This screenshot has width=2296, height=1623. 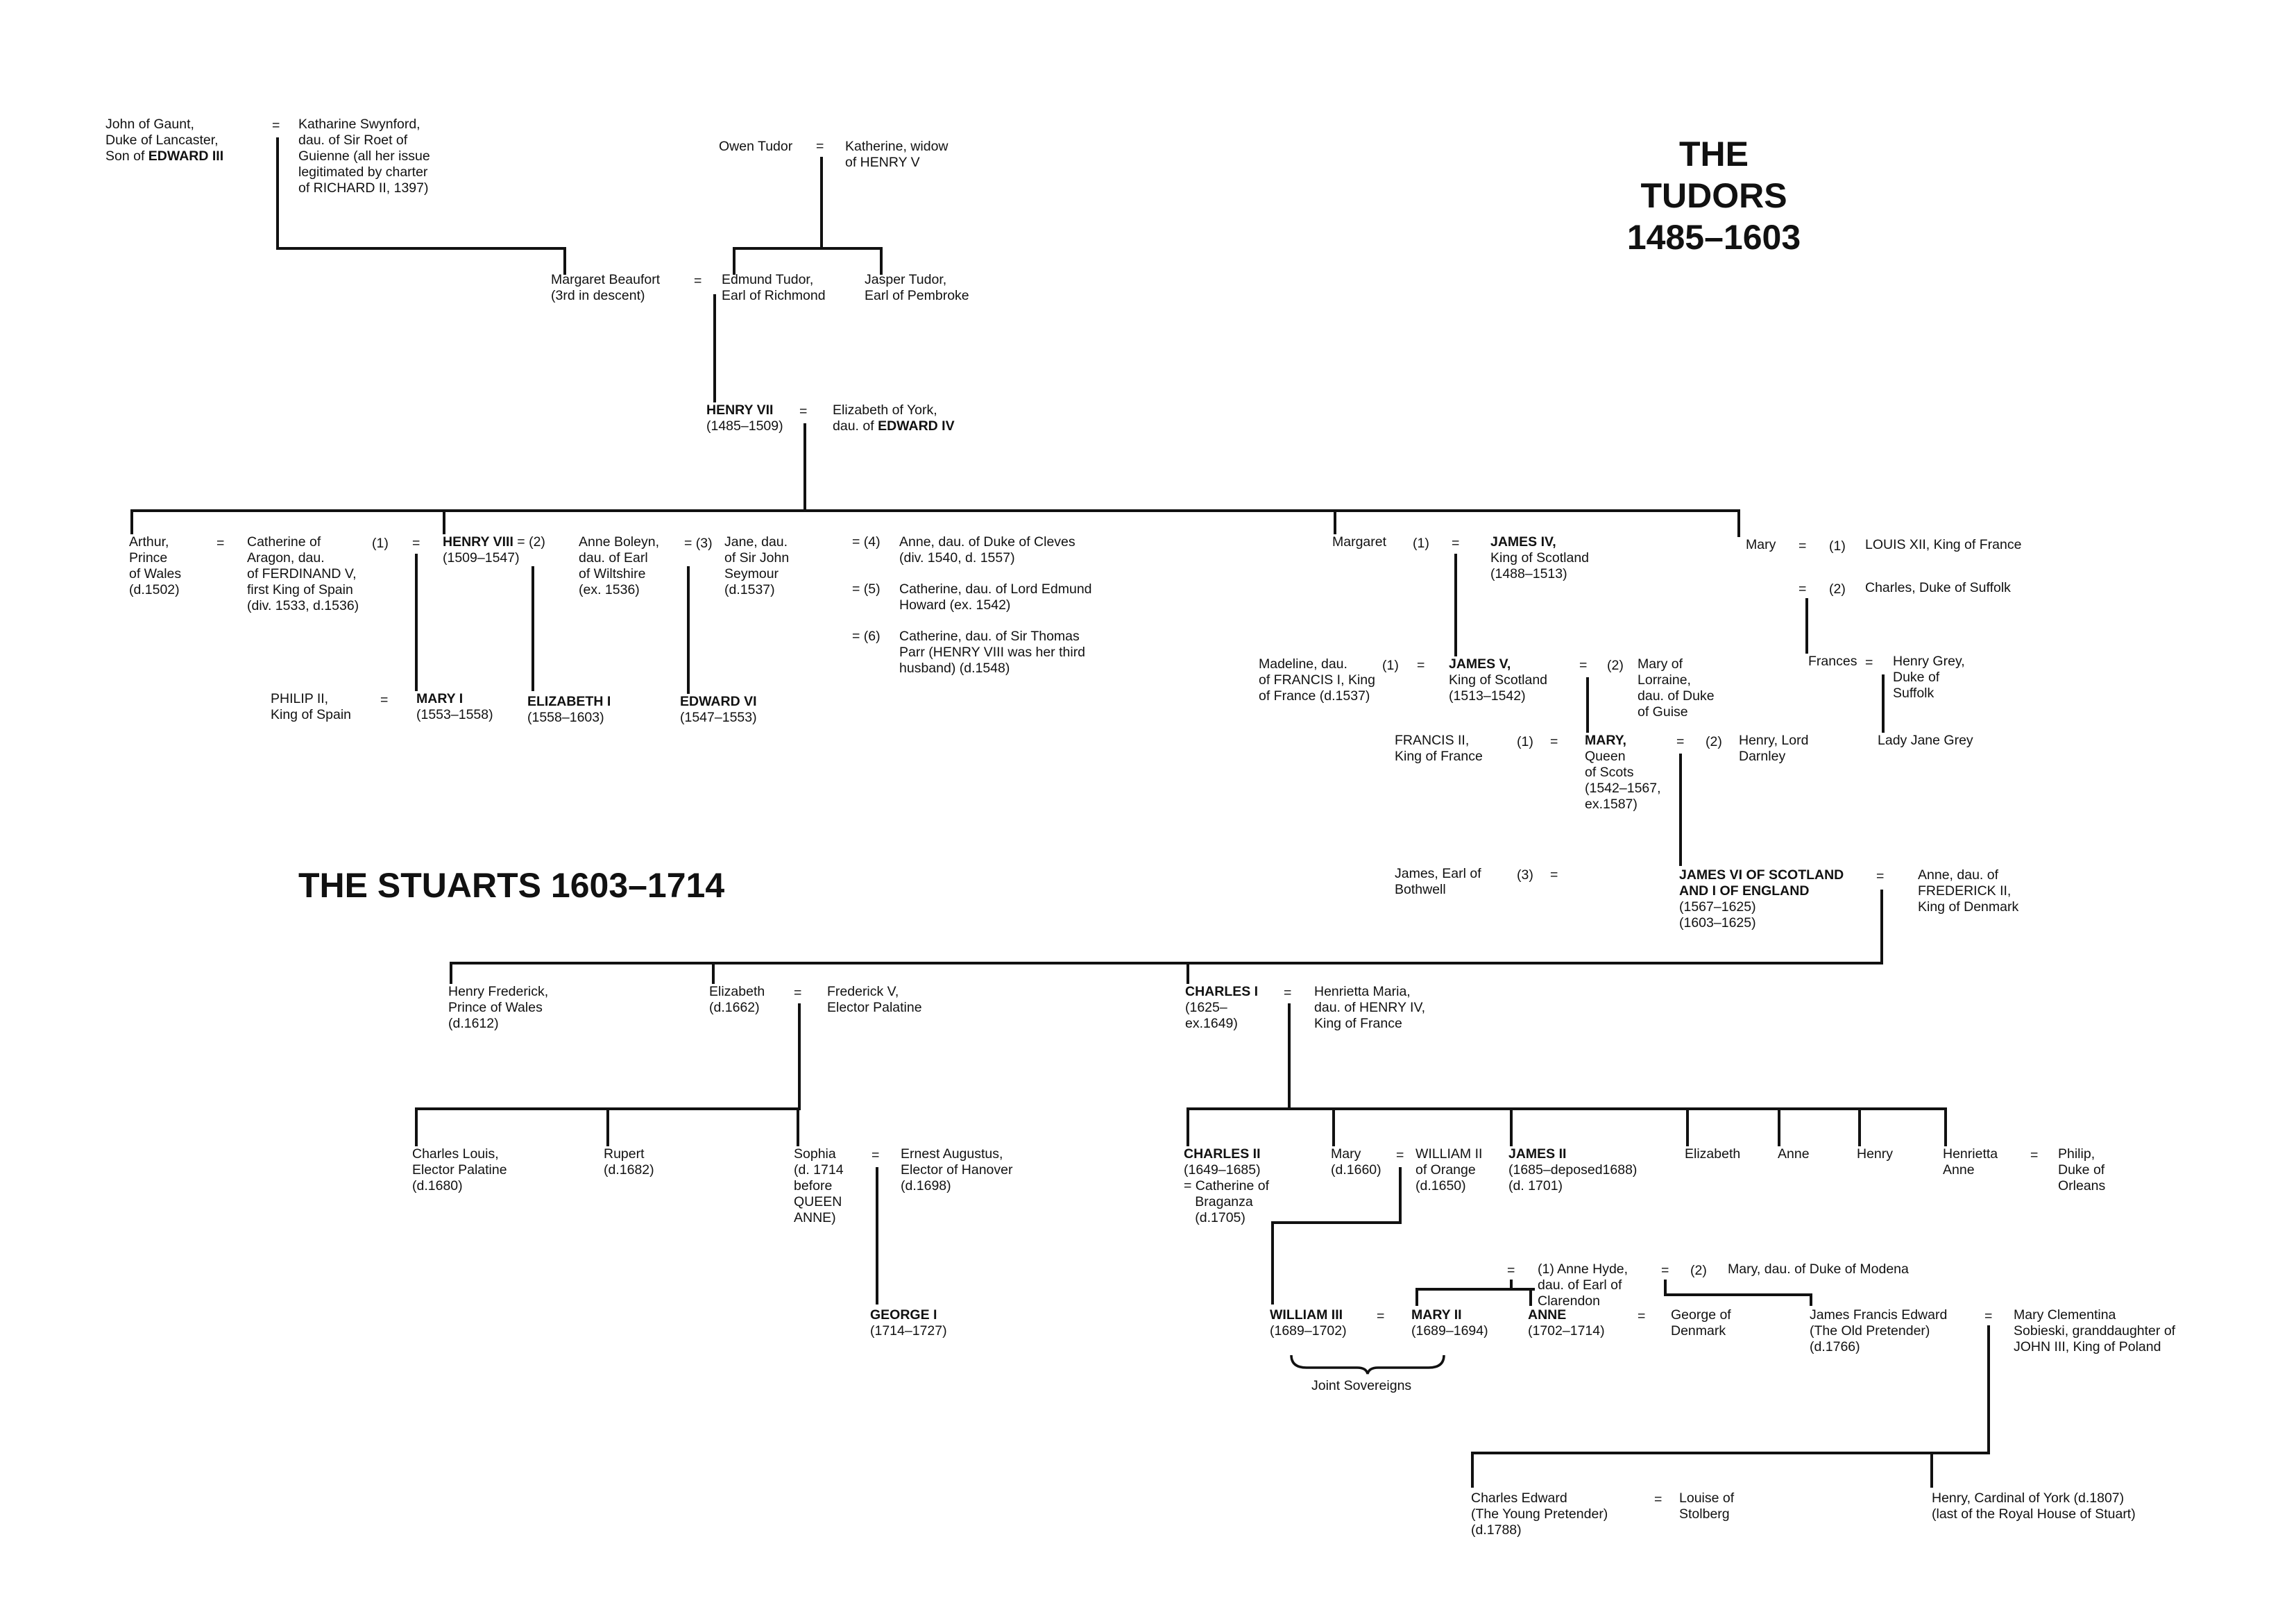 I want to click on node-arthur: Arthur, Prince of Wales (d.1502), so click(x=155, y=565).